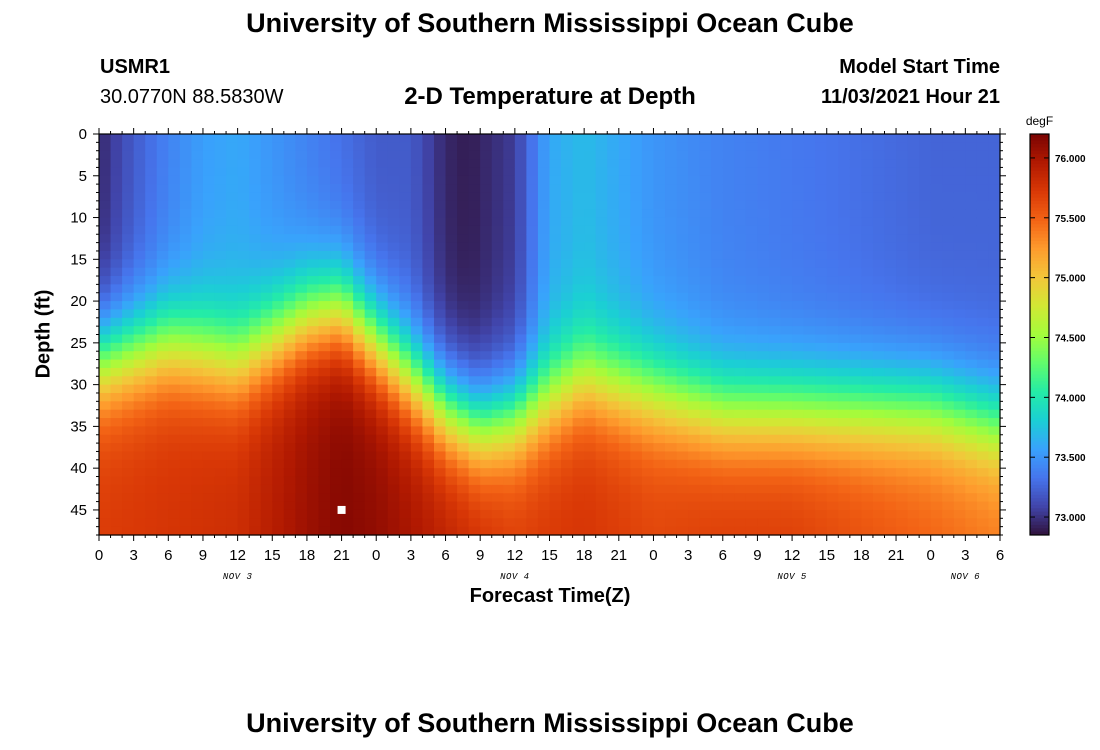  What do you see at coordinates (272, 555) in the screenshot?
I see `x-tick-label: 15` at bounding box center [272, 555].